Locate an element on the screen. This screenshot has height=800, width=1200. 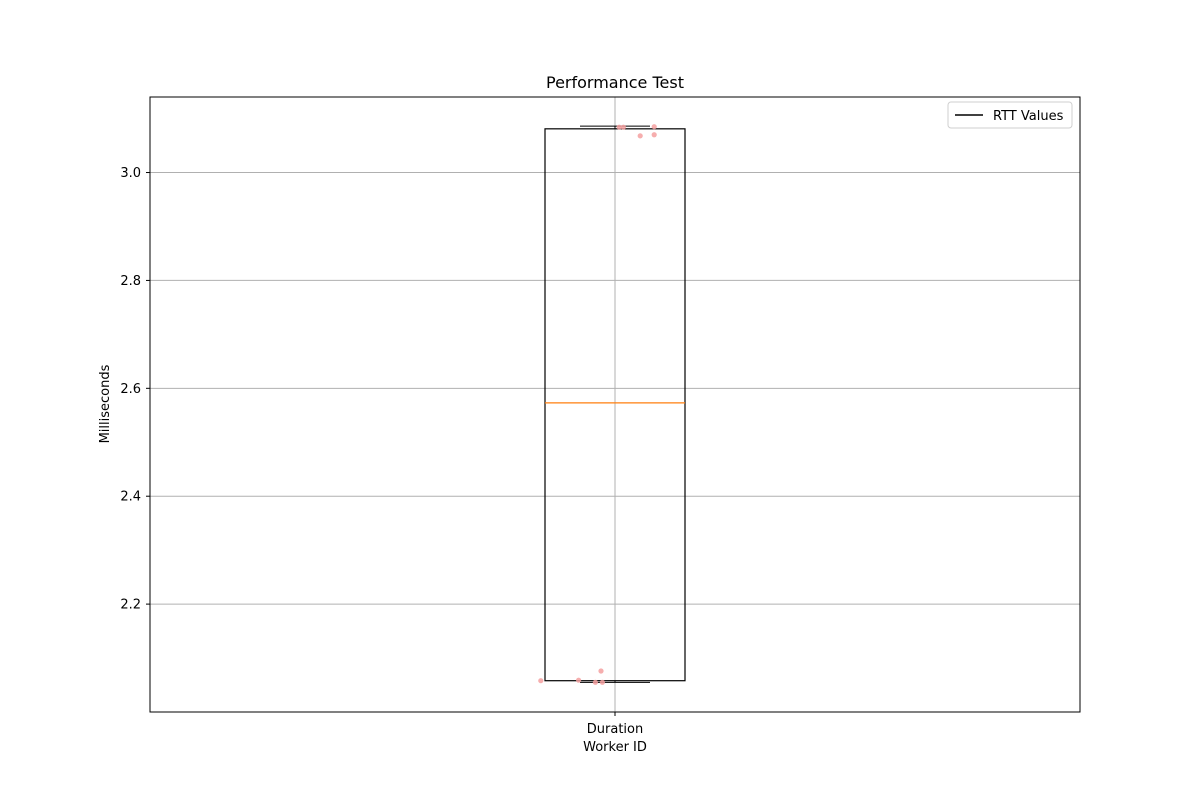
legend-label-rtt-values: RTT Values is located at coordinates (1028, 116).